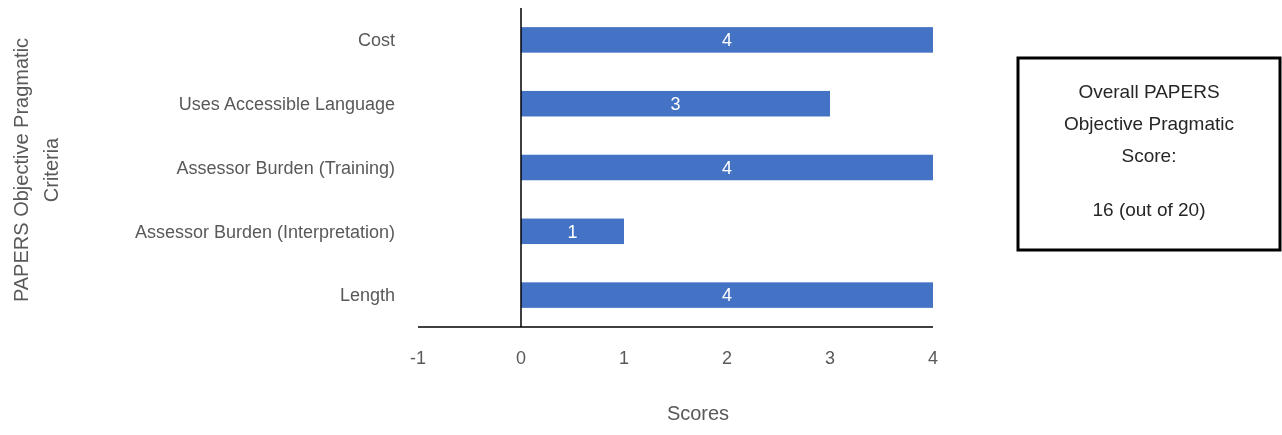 This screenshot has width=1282, height=435. I want to click on x-tick-label: 4, so click(933, 358).